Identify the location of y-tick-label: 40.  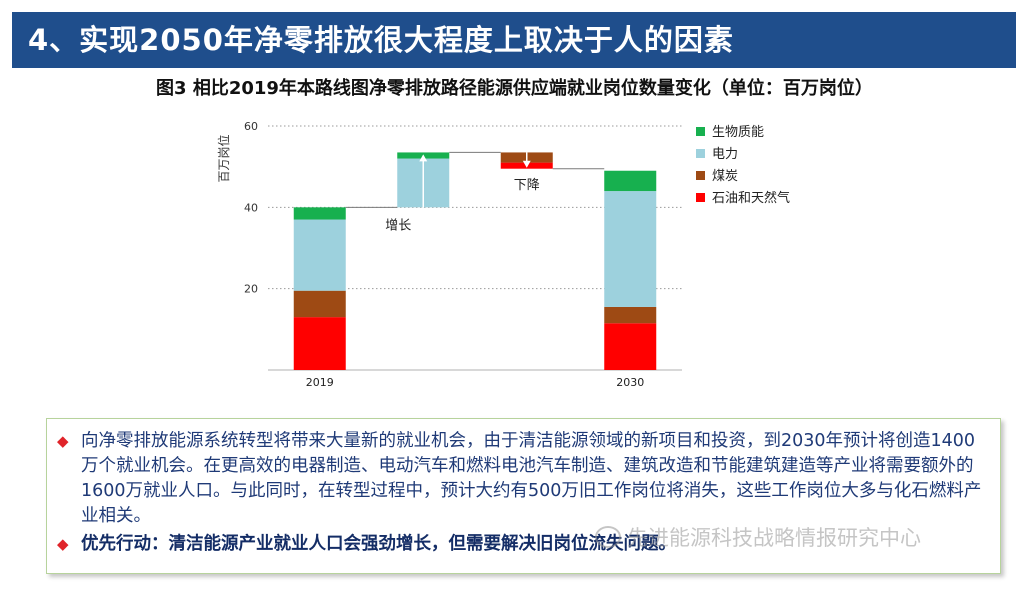
(251, 207).